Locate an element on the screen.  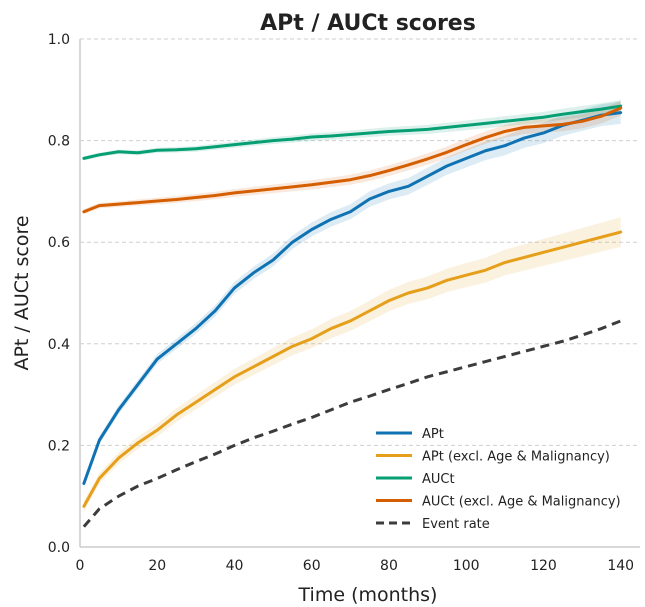
x-tick-label: 40 is located at coordinates (235, 566).